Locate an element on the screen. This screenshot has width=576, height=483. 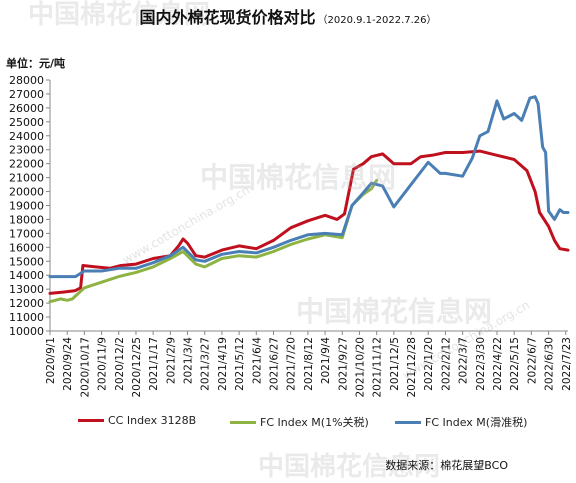
y-tick-label: 14000 is located at coordinates (26, 275).